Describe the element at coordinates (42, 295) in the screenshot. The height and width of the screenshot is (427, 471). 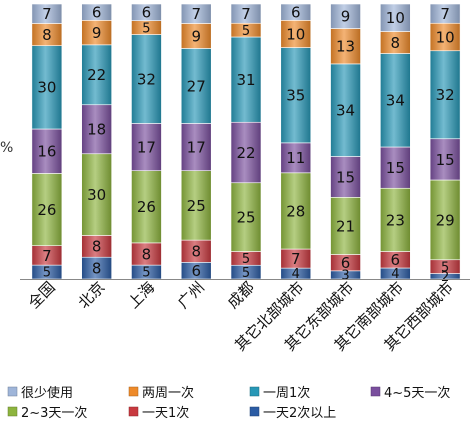
I see `x-tick-label: 全国` at that location.